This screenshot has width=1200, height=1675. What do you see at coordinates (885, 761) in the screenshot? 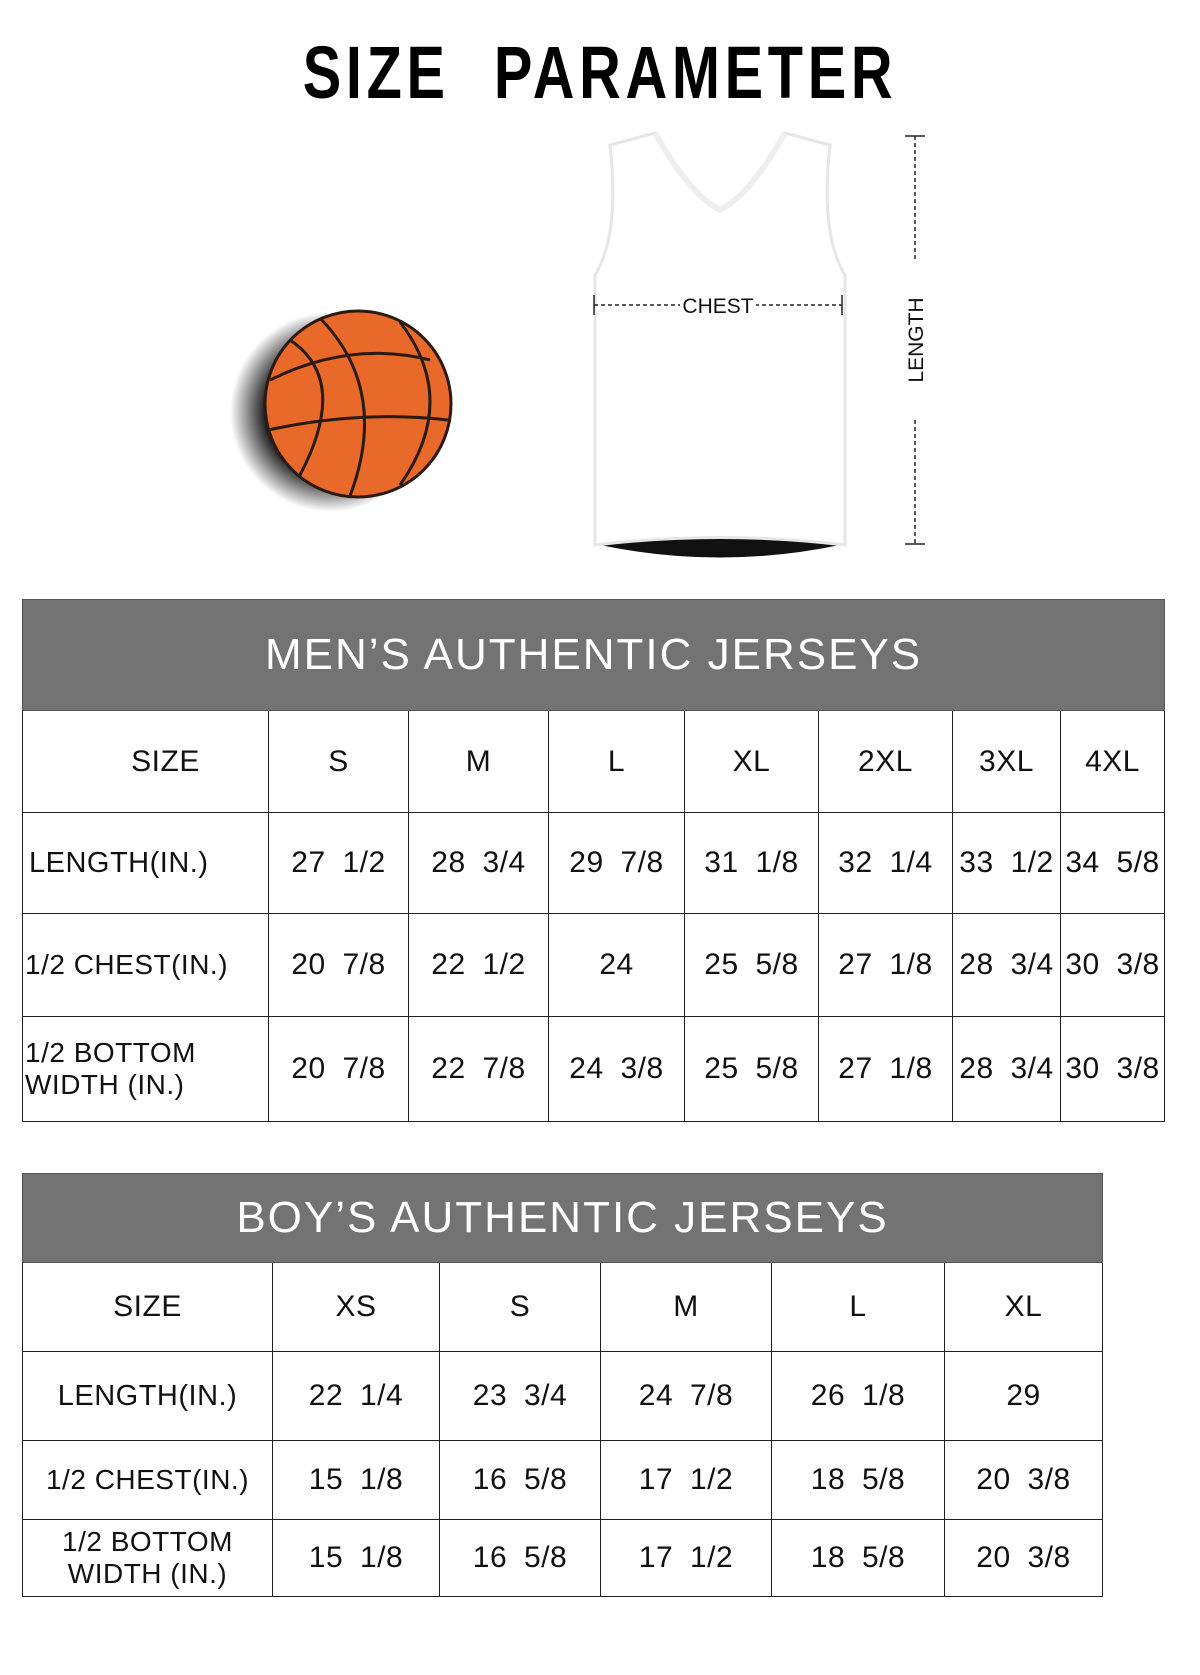
I see `size-col: 2XL` at bounding box center [885, 761].